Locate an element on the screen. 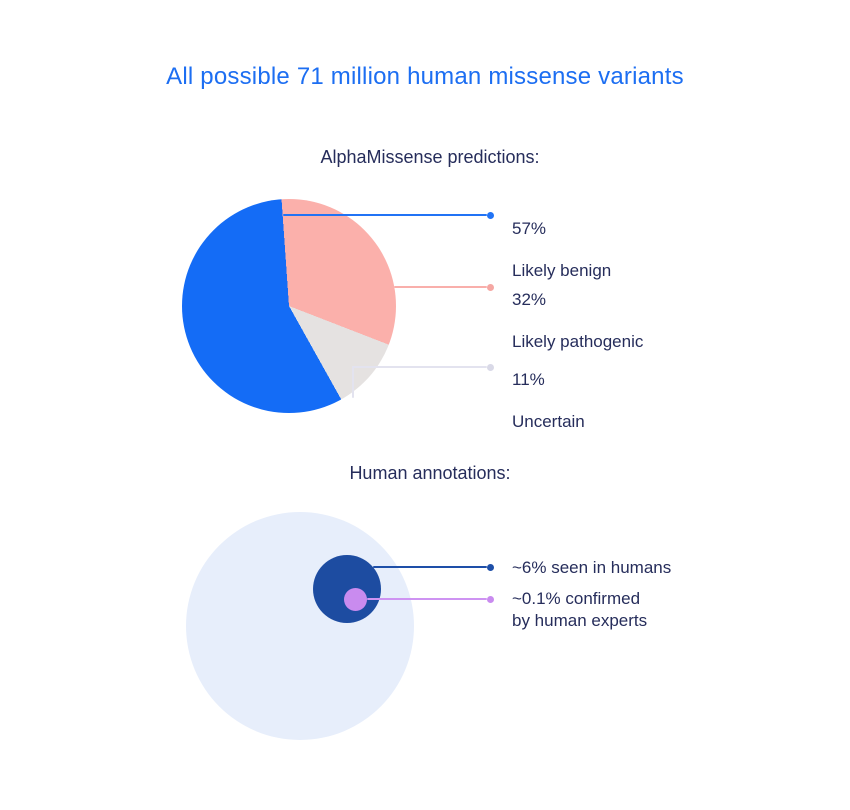 The image size is (850, 810). callout-line-likely-pathogenic is located at coordinates (440, 287).